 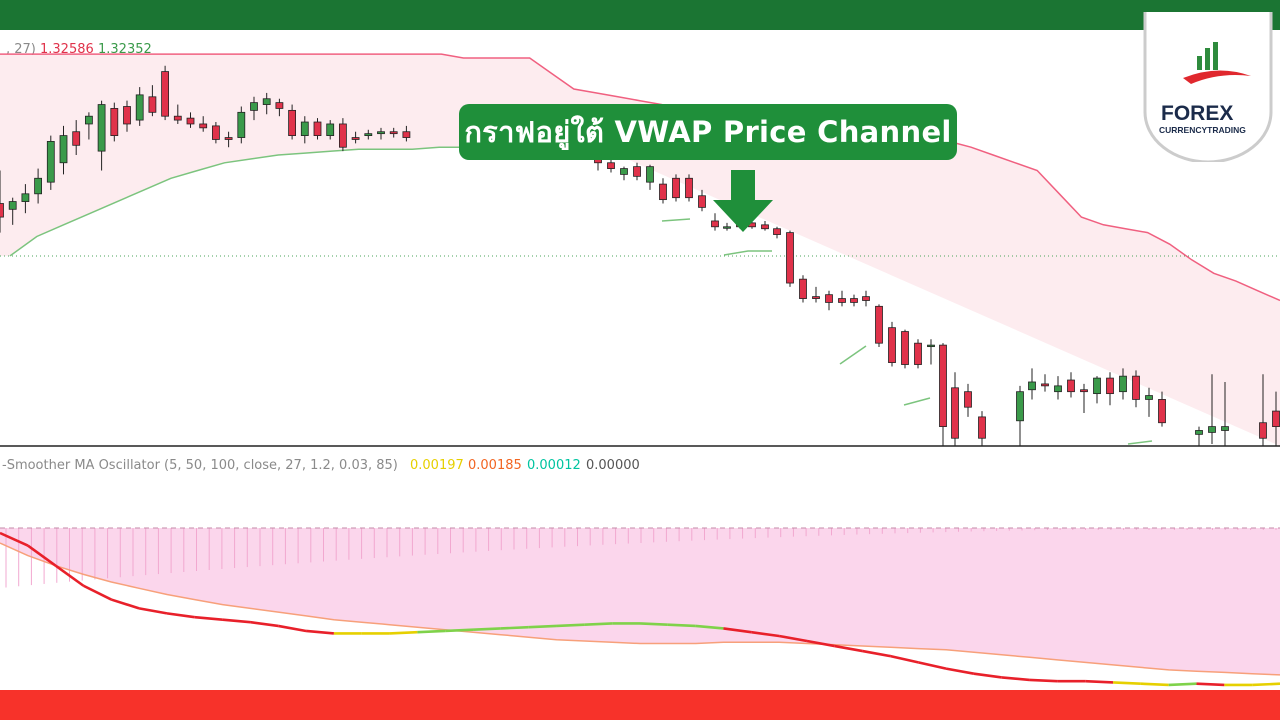 What do you see at coordinates (1208, 88) in the screenshot?
I see `forex-logo: FOREX CURRENCYTRADING` at bounding box center [1208, 88].